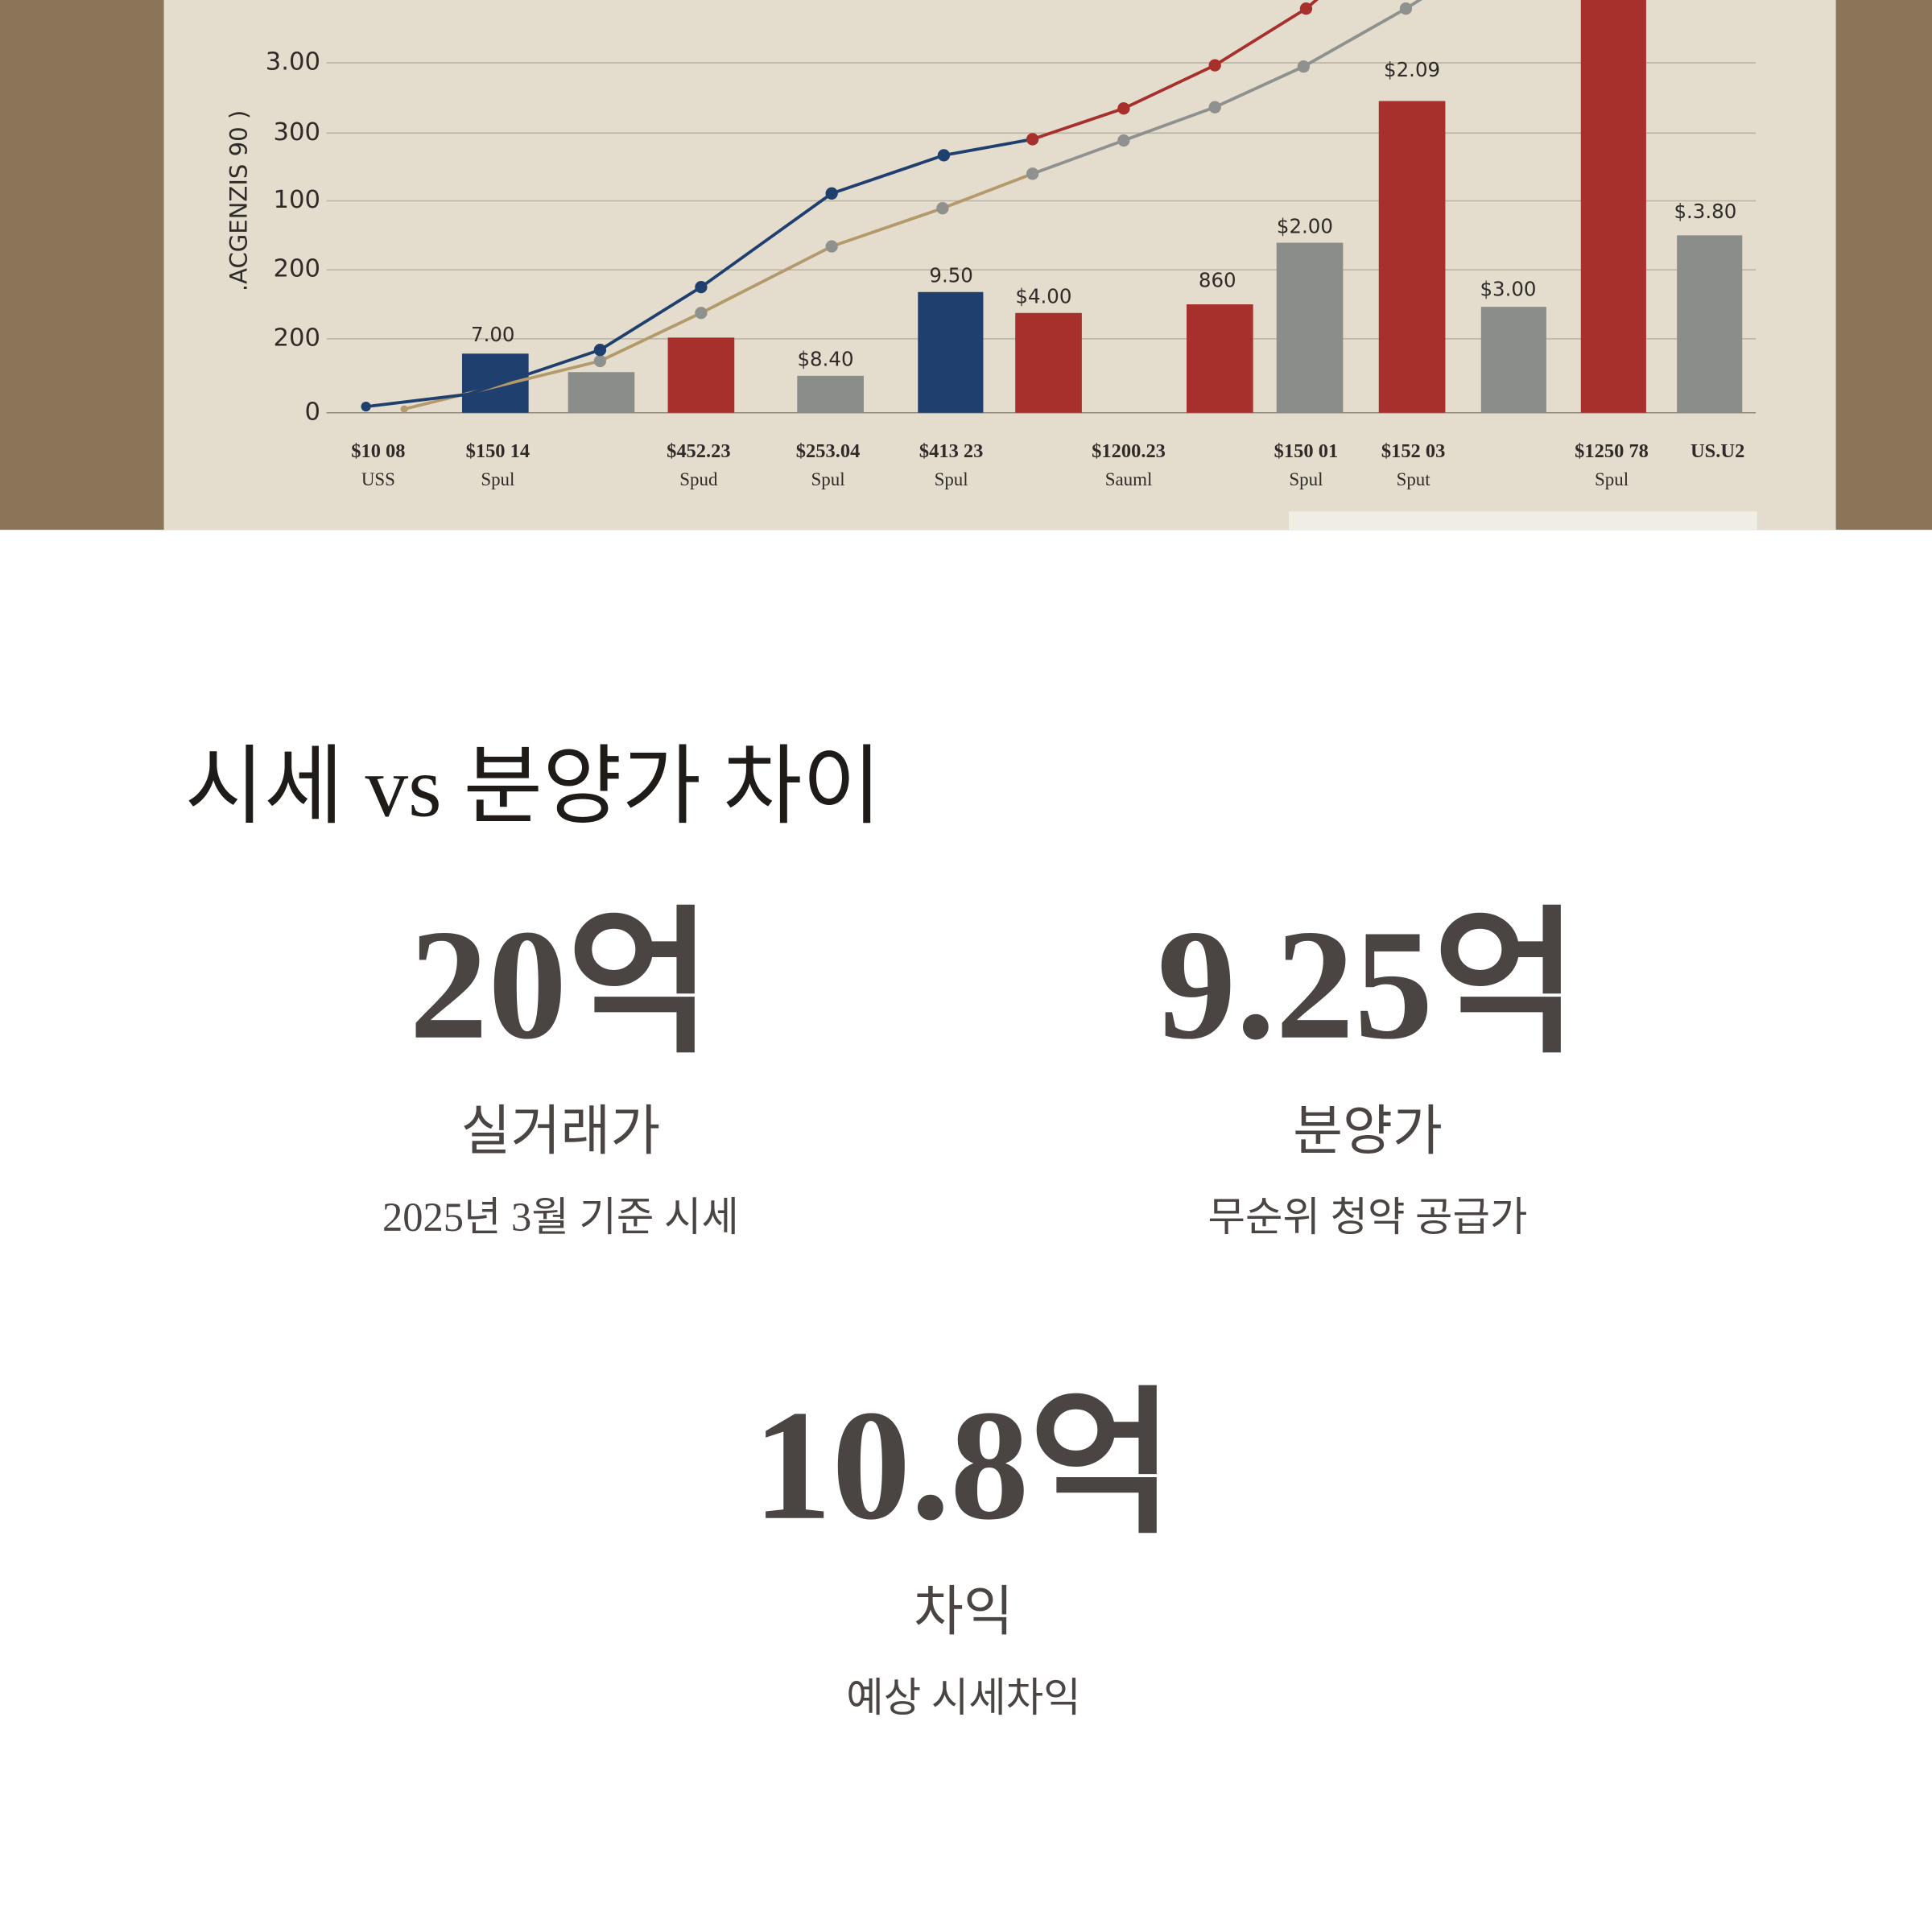 This screenshot has height=1932, width=1932. I want to click on bar-label: $8.40, so click(825, 359).